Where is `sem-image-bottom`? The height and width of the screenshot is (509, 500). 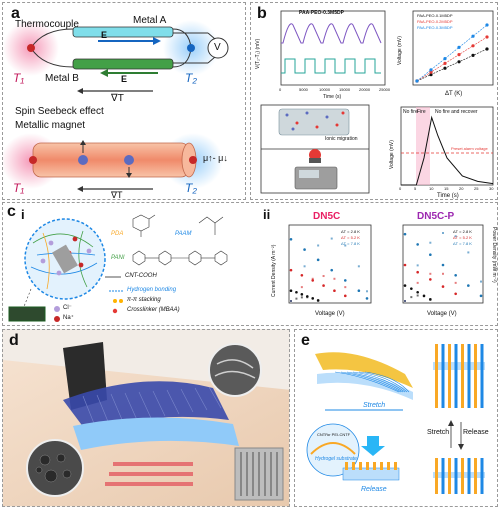 sem-image-bottom is located at coordinates (55, 468).